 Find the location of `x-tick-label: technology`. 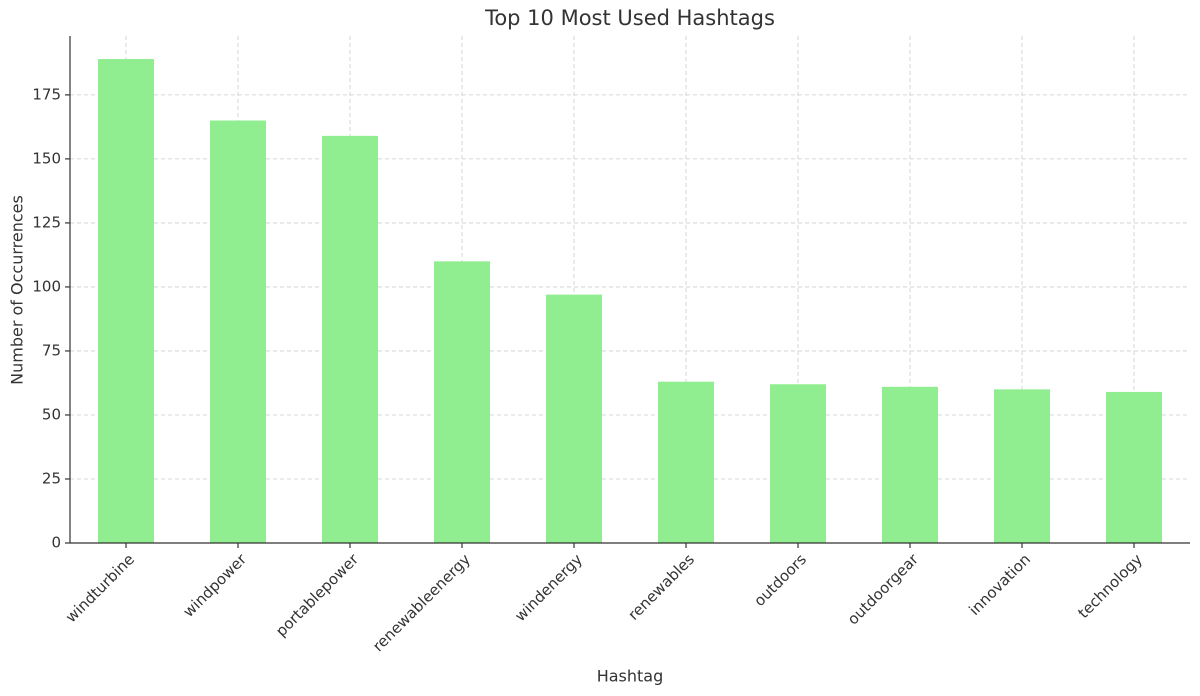

x-tick-label: technology is located at coordinates (1110, 586).